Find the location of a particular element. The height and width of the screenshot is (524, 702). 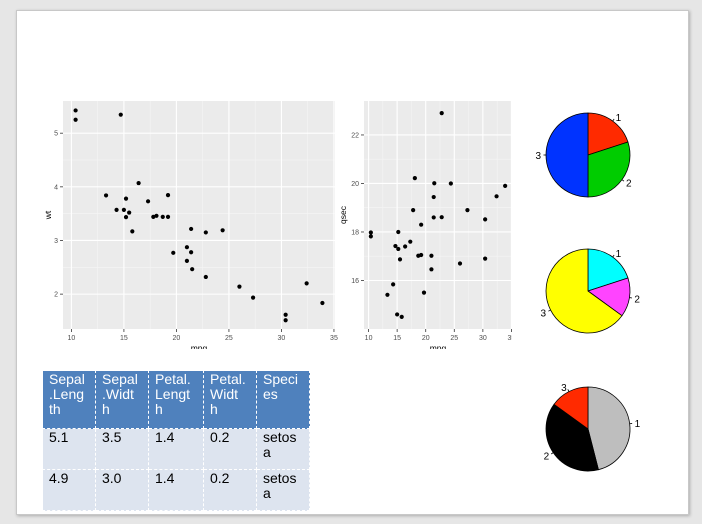

table-body: 5.1 3.5 1.4 0.2 setos a 4.9 3.0 1.4 0.2 setos a is located at coordinates (176, 469).